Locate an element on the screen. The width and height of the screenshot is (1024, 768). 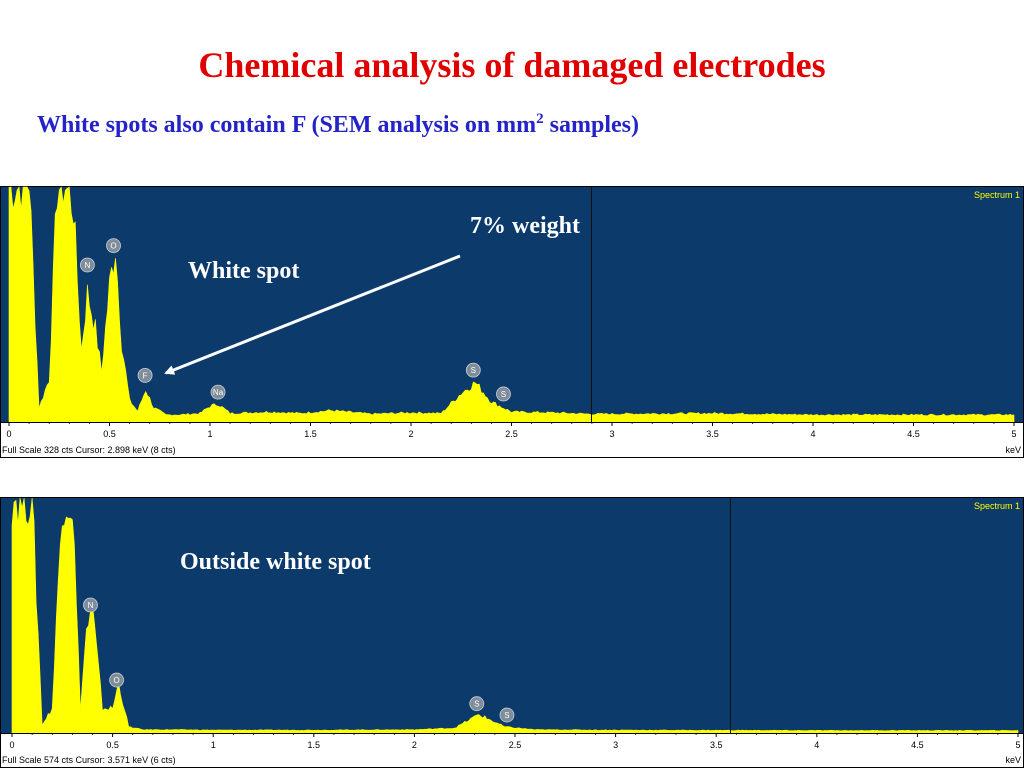
annotation-arrow is located at coordinates (312, 314).